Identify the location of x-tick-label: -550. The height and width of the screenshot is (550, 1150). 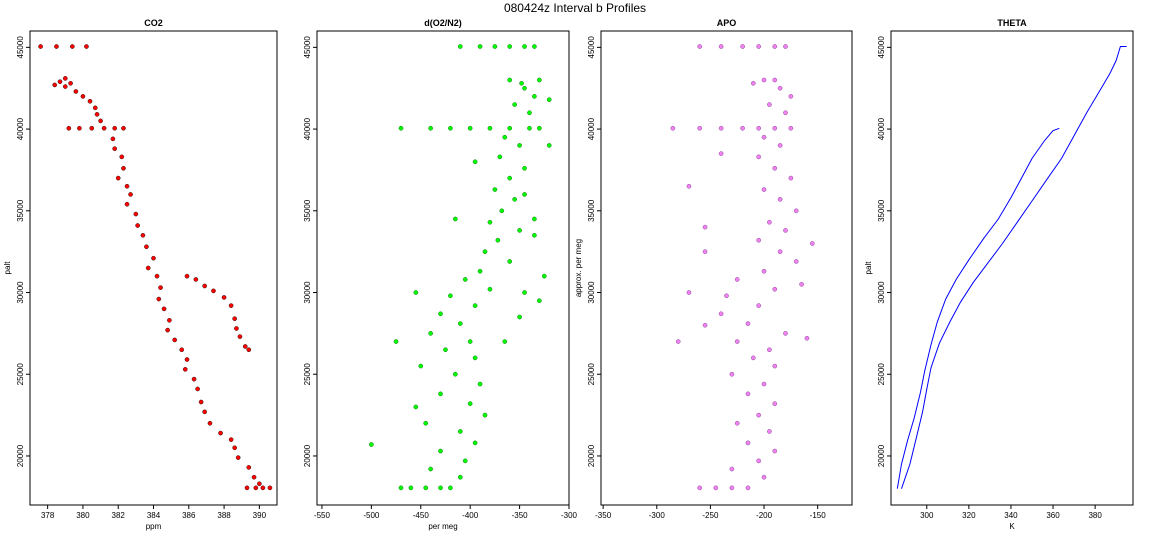
(322, 515).